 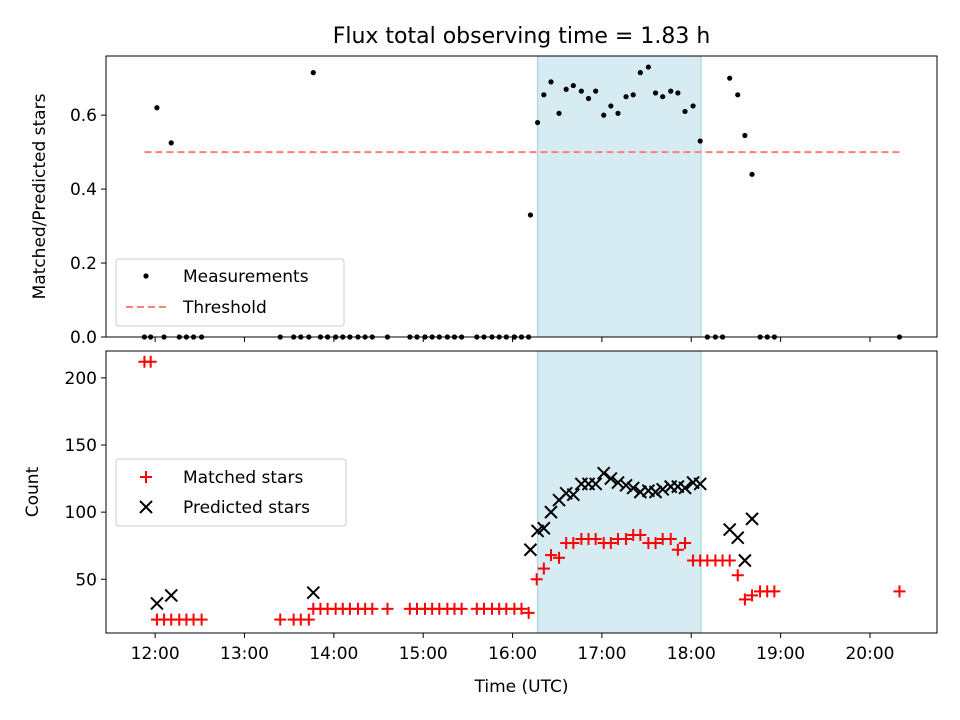 What do you see at coordinates (231, 492) in the screenshot?
I see `bottom-legend: Matched stars Predicted stars` at bounding box center [231, 492].